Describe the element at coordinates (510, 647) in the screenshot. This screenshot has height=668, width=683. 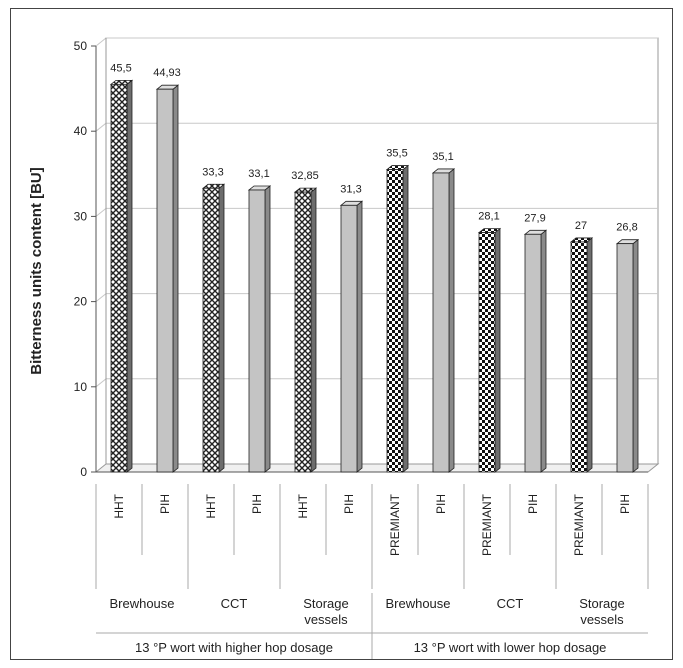
I see `group-label: 13 °P wort with lower hop dosage` at that location.